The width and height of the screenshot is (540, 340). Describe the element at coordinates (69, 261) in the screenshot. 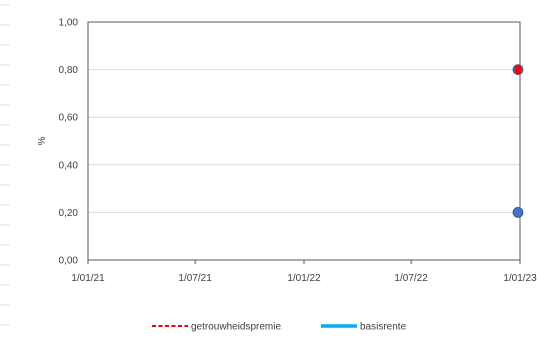

I see `y-tick-label: 0,00` at that location.